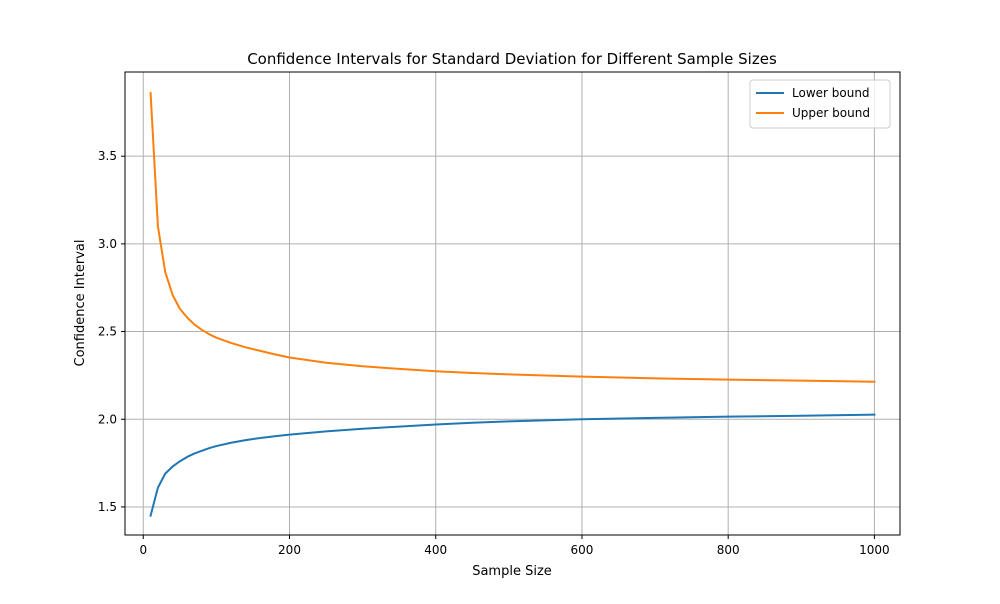  I want to click on x-tick-label: 0, so click(143, 550).